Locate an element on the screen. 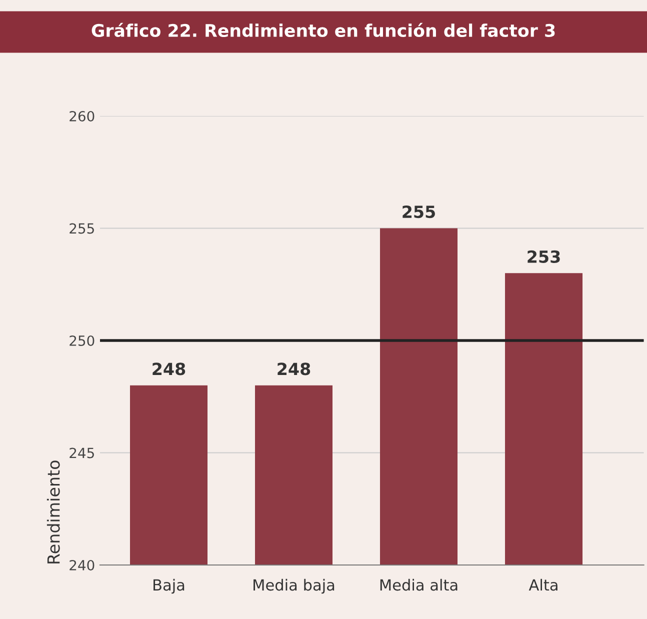 Image resolution: width=647 pixels, height=619 pixels. y-tick-label: 250 is located at coordinates (82, 340).